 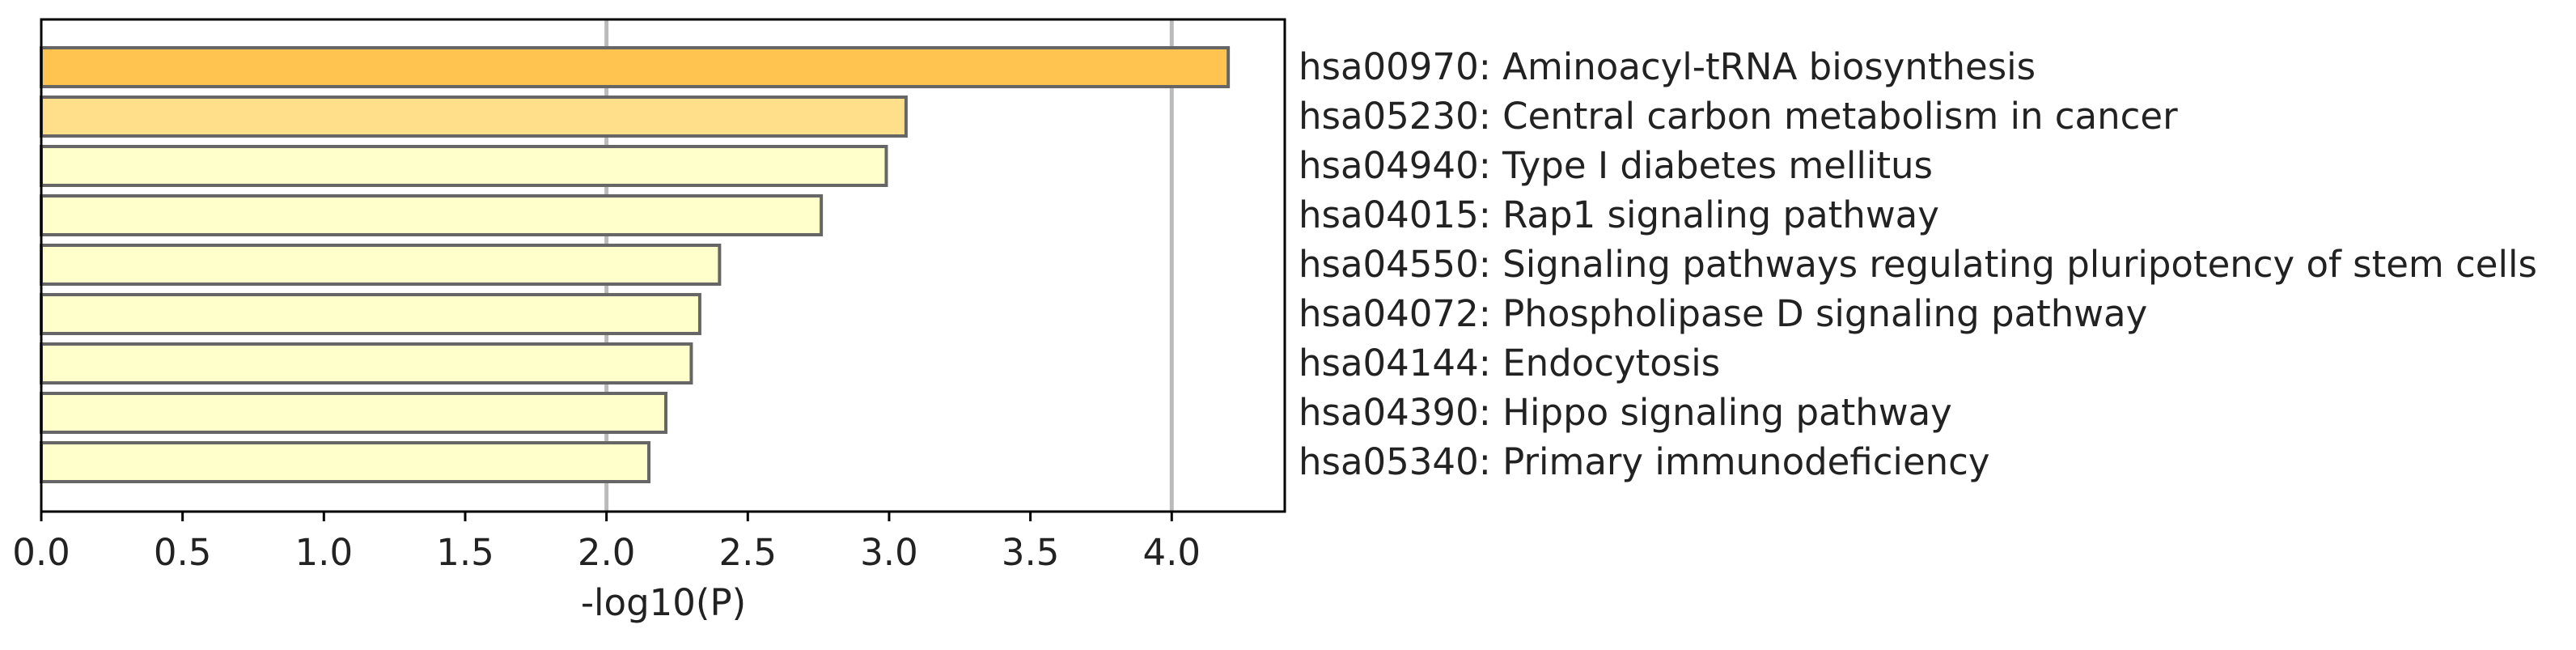 What do you see at coordinates (1619, 214) in the screenshot?
I see `category-label: hsa04015: Rap1 signaling pathway` at bounding box center [1619, 214].